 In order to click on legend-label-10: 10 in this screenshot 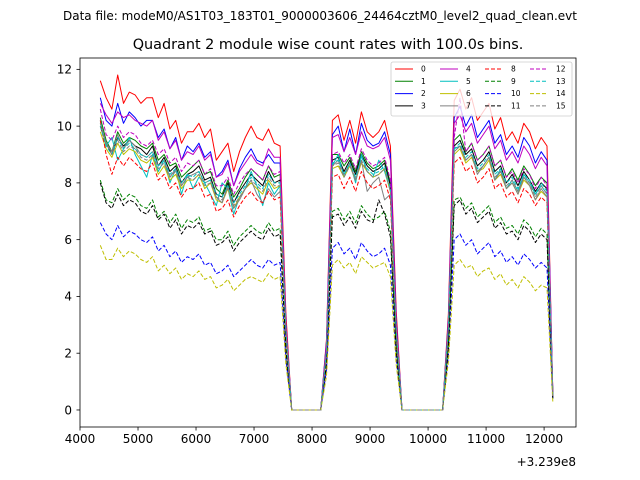, I will do `click(516, 93)`.